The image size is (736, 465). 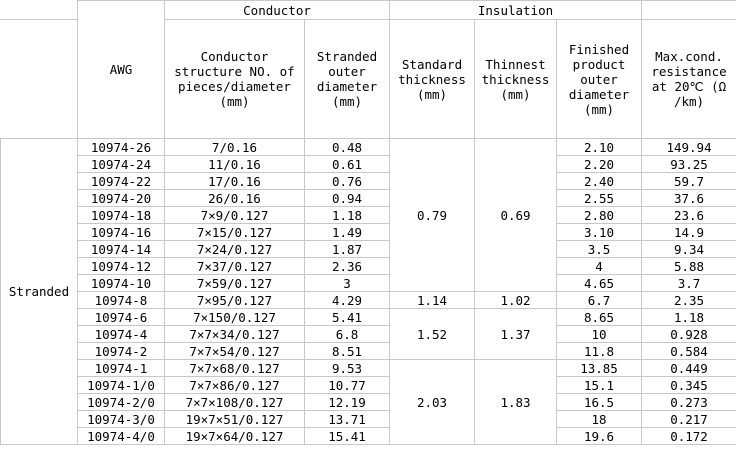 What do you see at coordinates (516, 215) in the screenshot?
I see `thinnest-thickness-cell: 0.69` at bounding box center [516, 215].